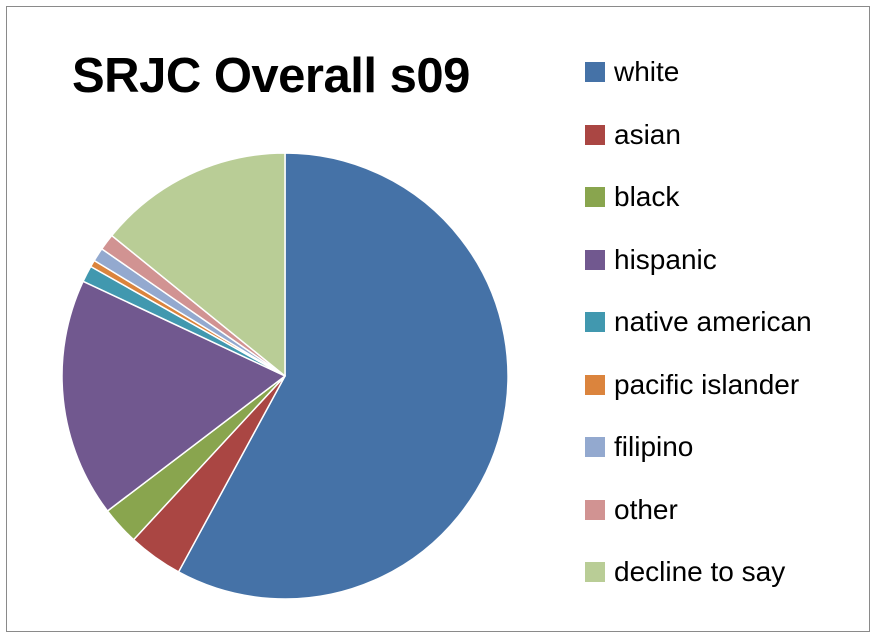 This screenshot has height=641, width=878. Describe the element at coordinates (647, 196) in the screenshot. I see `legend-label: black` at that location.